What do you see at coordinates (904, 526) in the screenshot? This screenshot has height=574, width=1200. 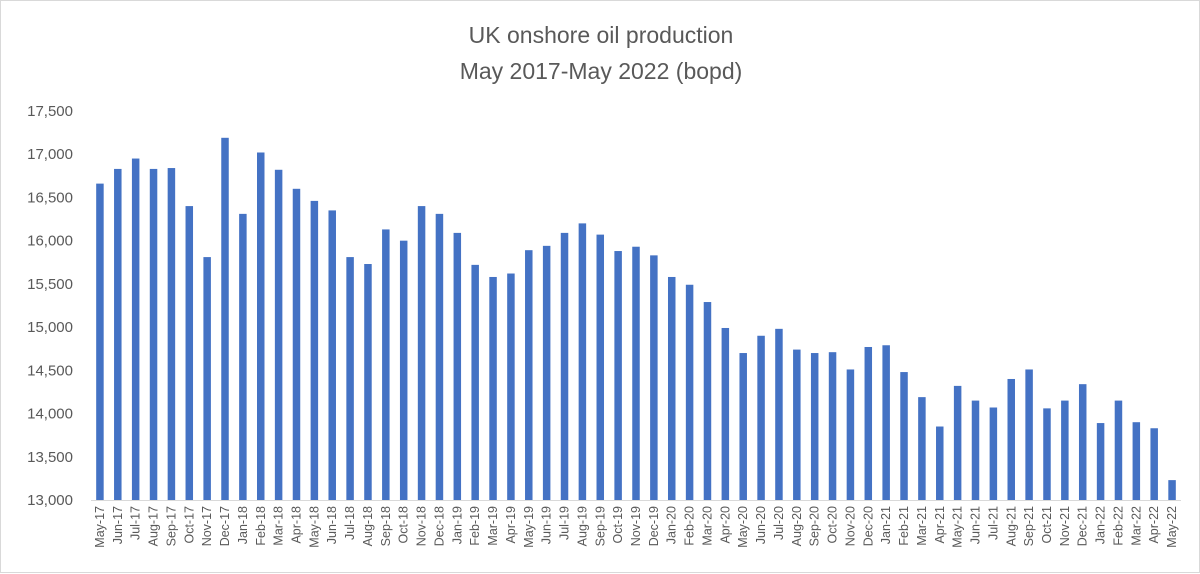 I see `x-tick-label: Feb-21` at bounding box center [904, 526].